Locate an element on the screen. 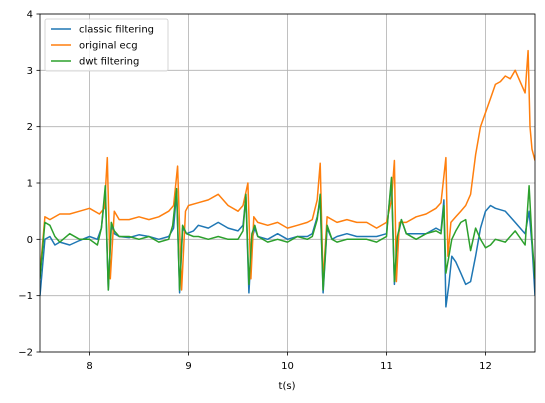  y-axis: −2 −1 0 1 2 3 4 is located at coordinates (29, 184).